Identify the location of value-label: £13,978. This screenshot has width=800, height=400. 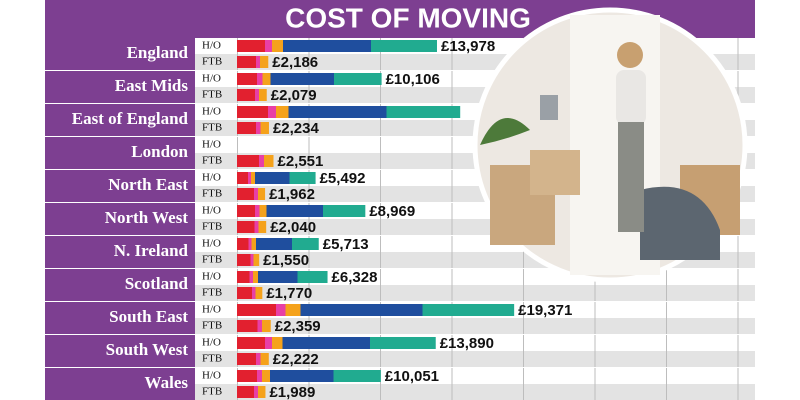
(468, 46).